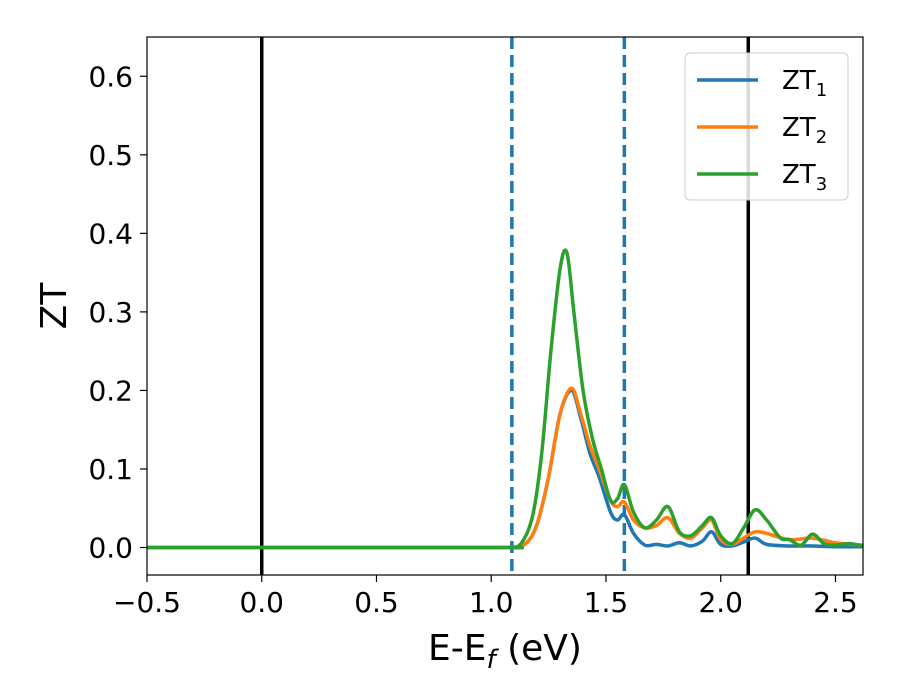  What do you see at coordinates (261, 602) in the screenshot?
I see `x-tick-label: 0.0` at bounding box center [261, 602].